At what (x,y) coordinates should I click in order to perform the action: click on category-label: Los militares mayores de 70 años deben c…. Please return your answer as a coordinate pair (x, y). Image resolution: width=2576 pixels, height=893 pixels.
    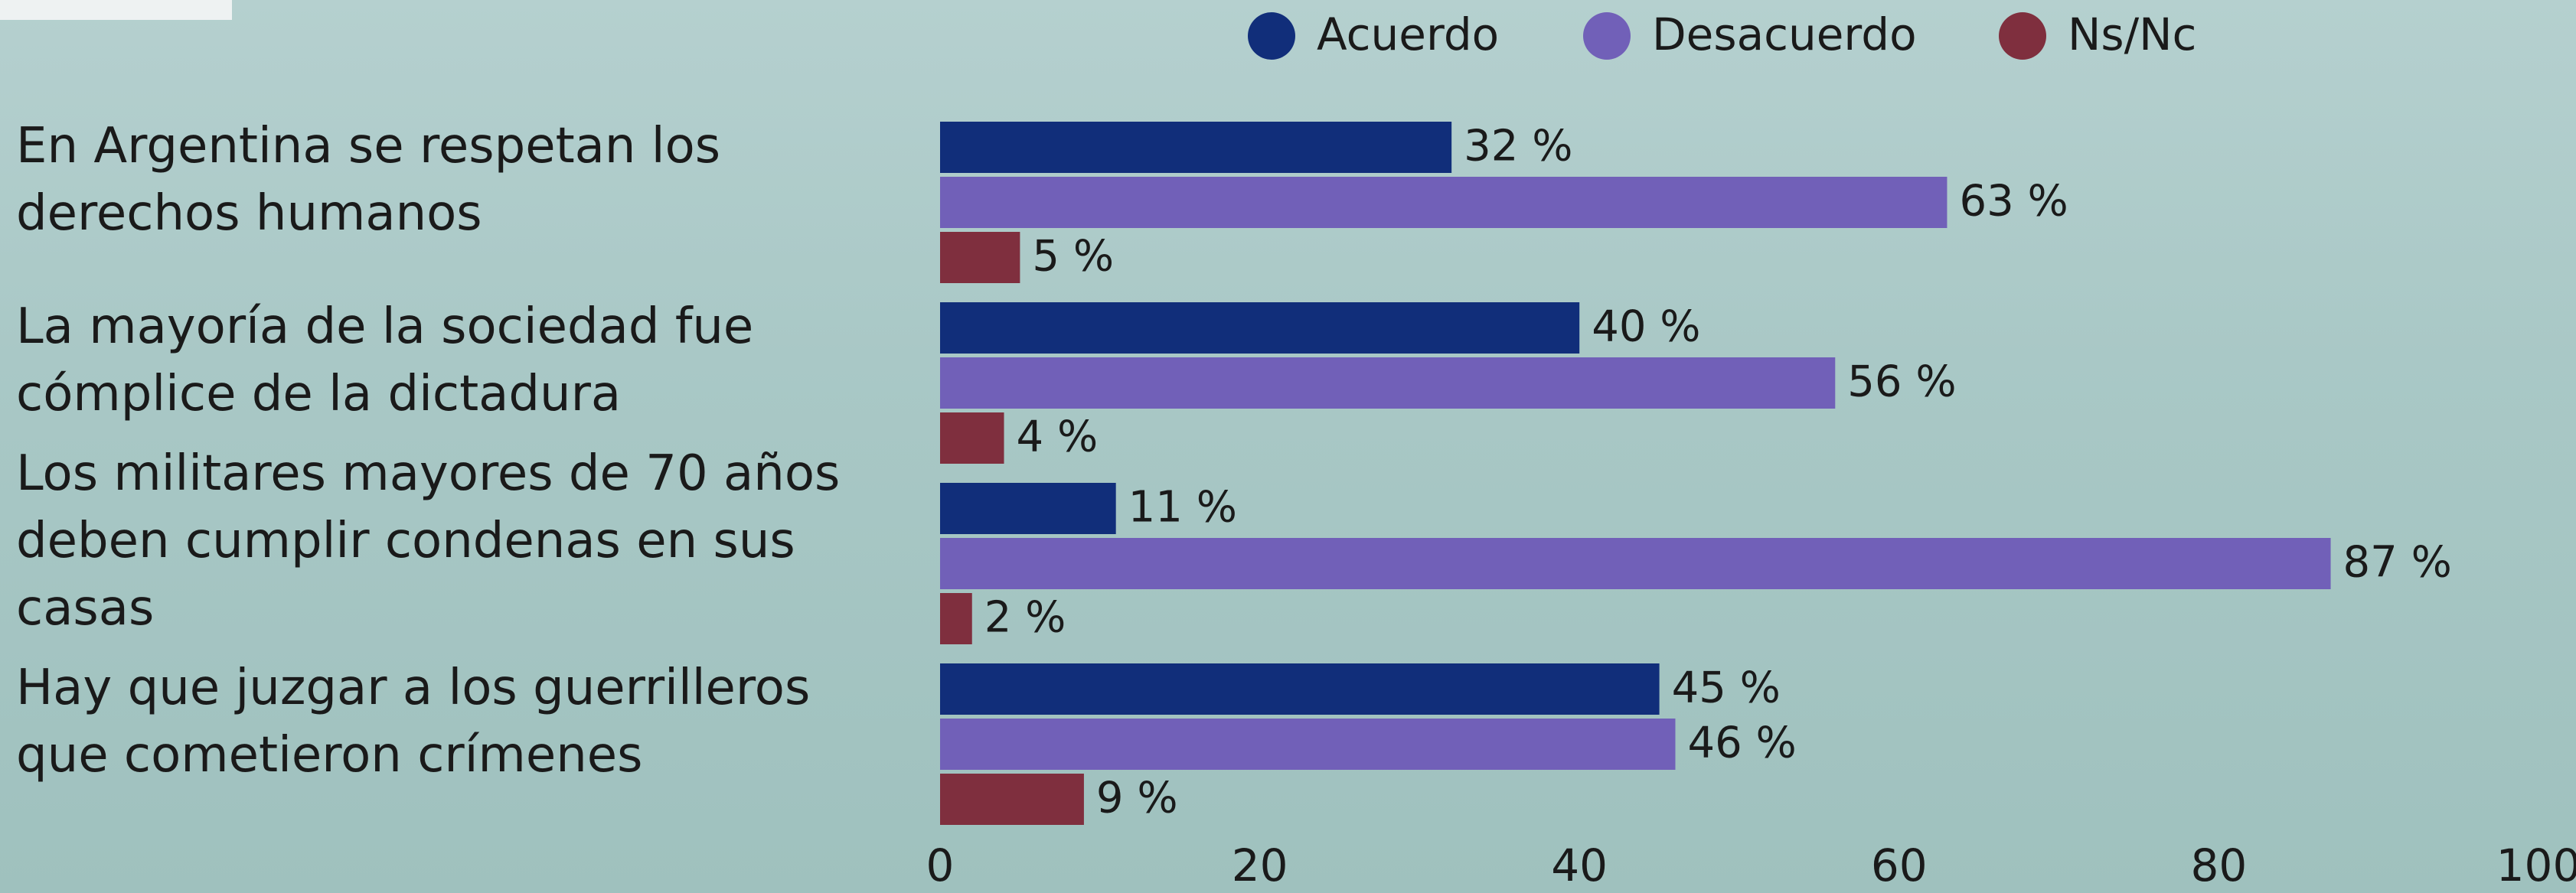
    Looking at the image, I should click on (428, 541).